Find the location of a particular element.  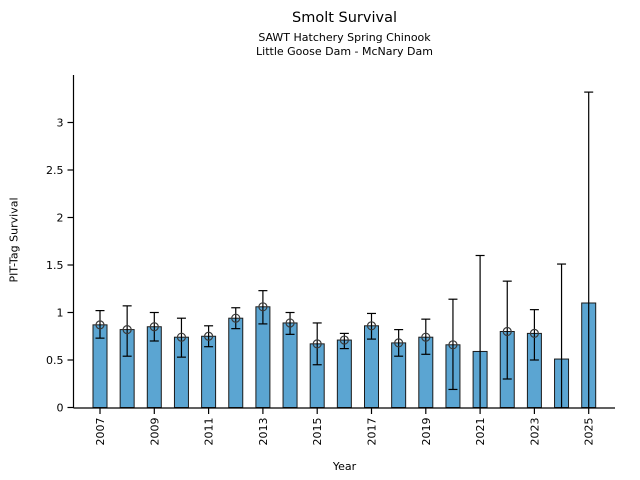

point-marker-2008 is located at coordinates (127, 330).